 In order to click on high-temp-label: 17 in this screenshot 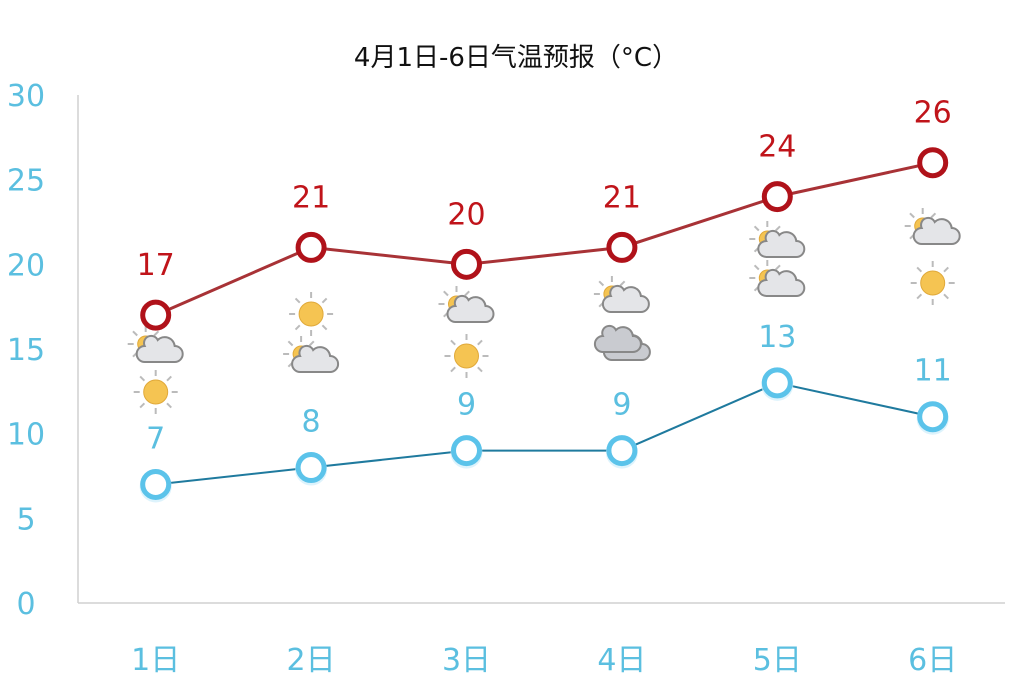, I will do `click(156, 265)`.